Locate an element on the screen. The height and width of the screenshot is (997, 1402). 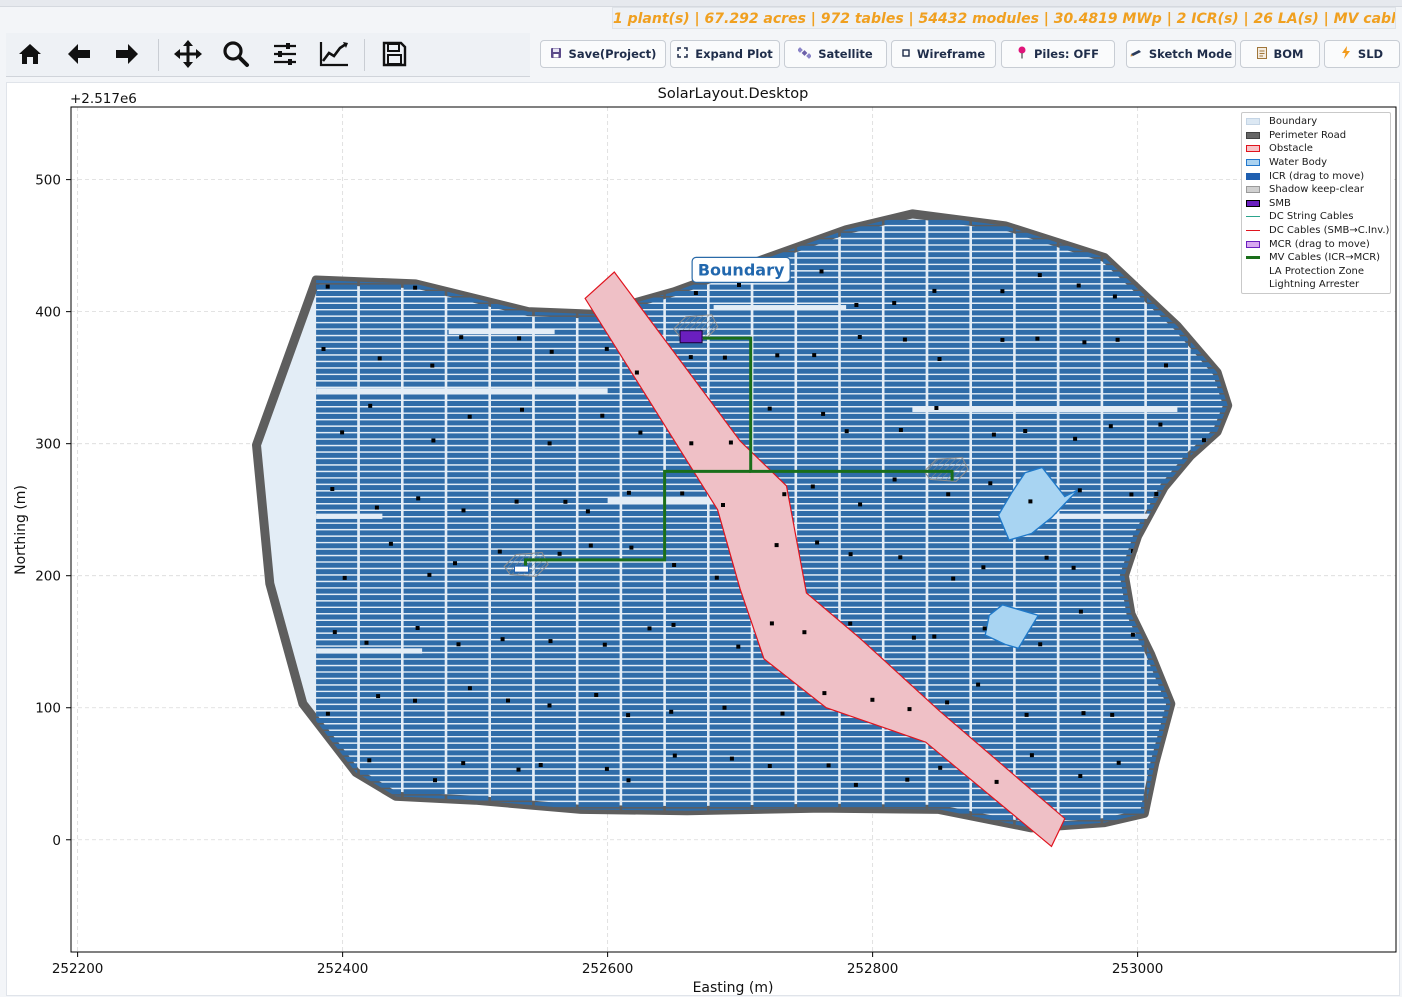
edit-axes-icon is located at coordinates (334, 54).